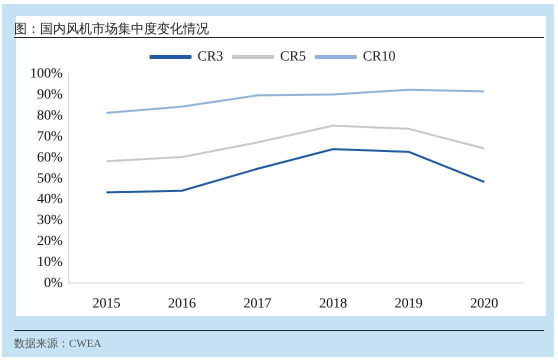 The height and width of the screenshot is (361, 558). Describe the element at coordinates (408, 304) in the screenshot. I see `x-tick-label: 2019` at that location.